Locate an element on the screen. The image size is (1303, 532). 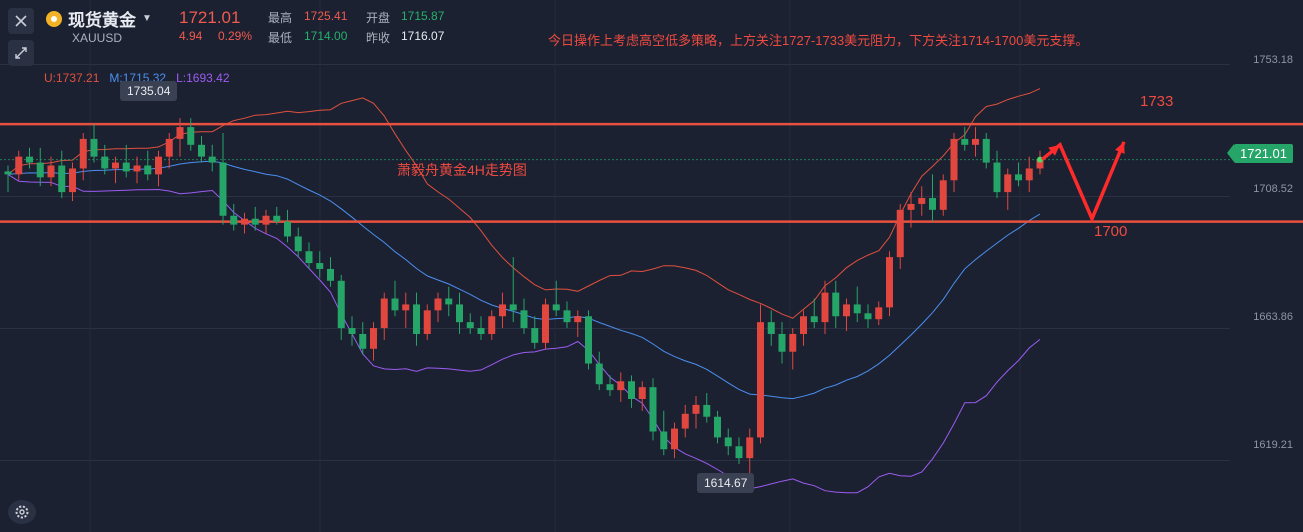
chart-title: 萧毅舟黄金4H走势图 is located at coordinates (462, 170).